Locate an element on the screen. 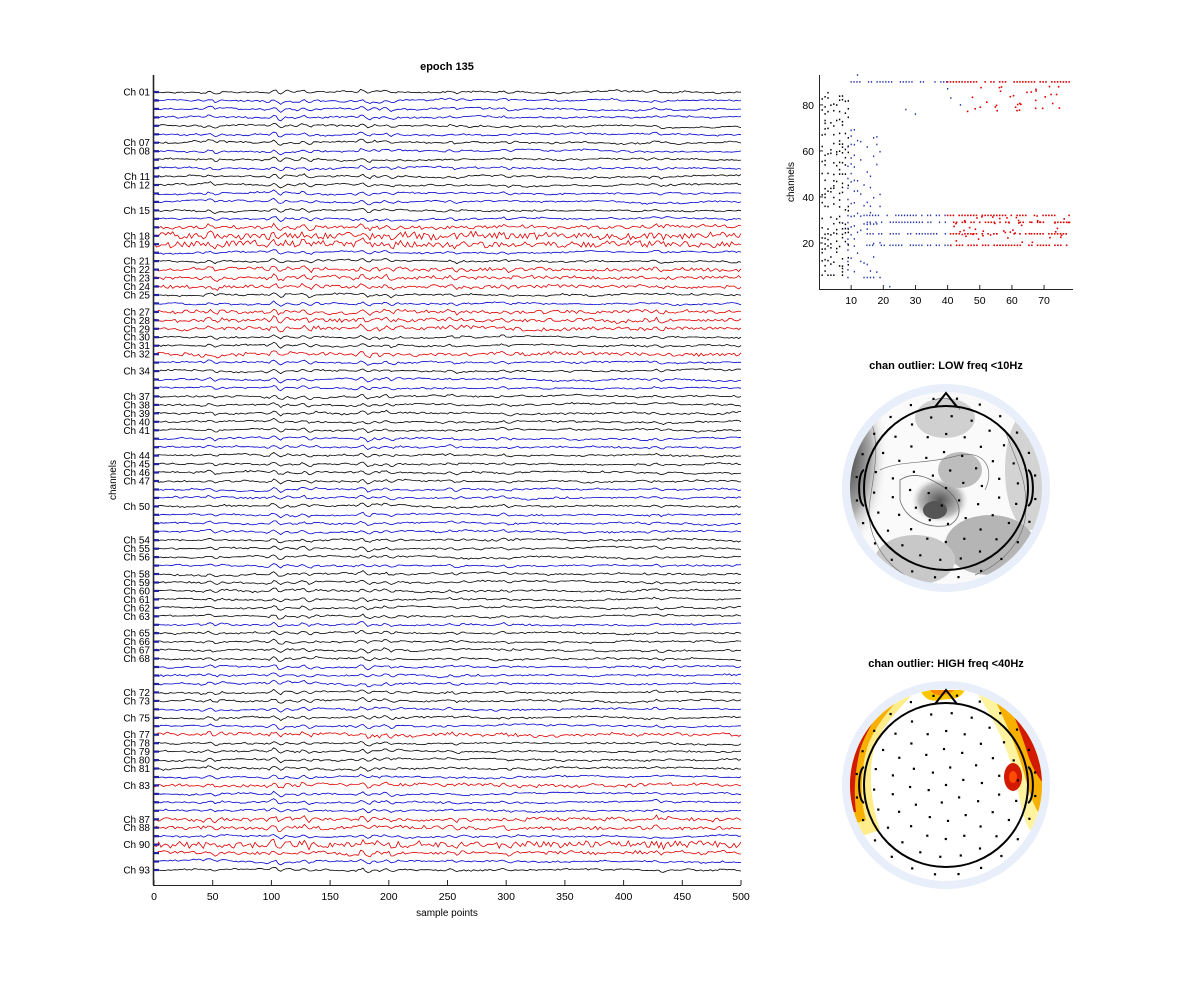 This screenshot has width=1185, height=997. channel-label: Ch 11 is located at coordinates (137, 177).